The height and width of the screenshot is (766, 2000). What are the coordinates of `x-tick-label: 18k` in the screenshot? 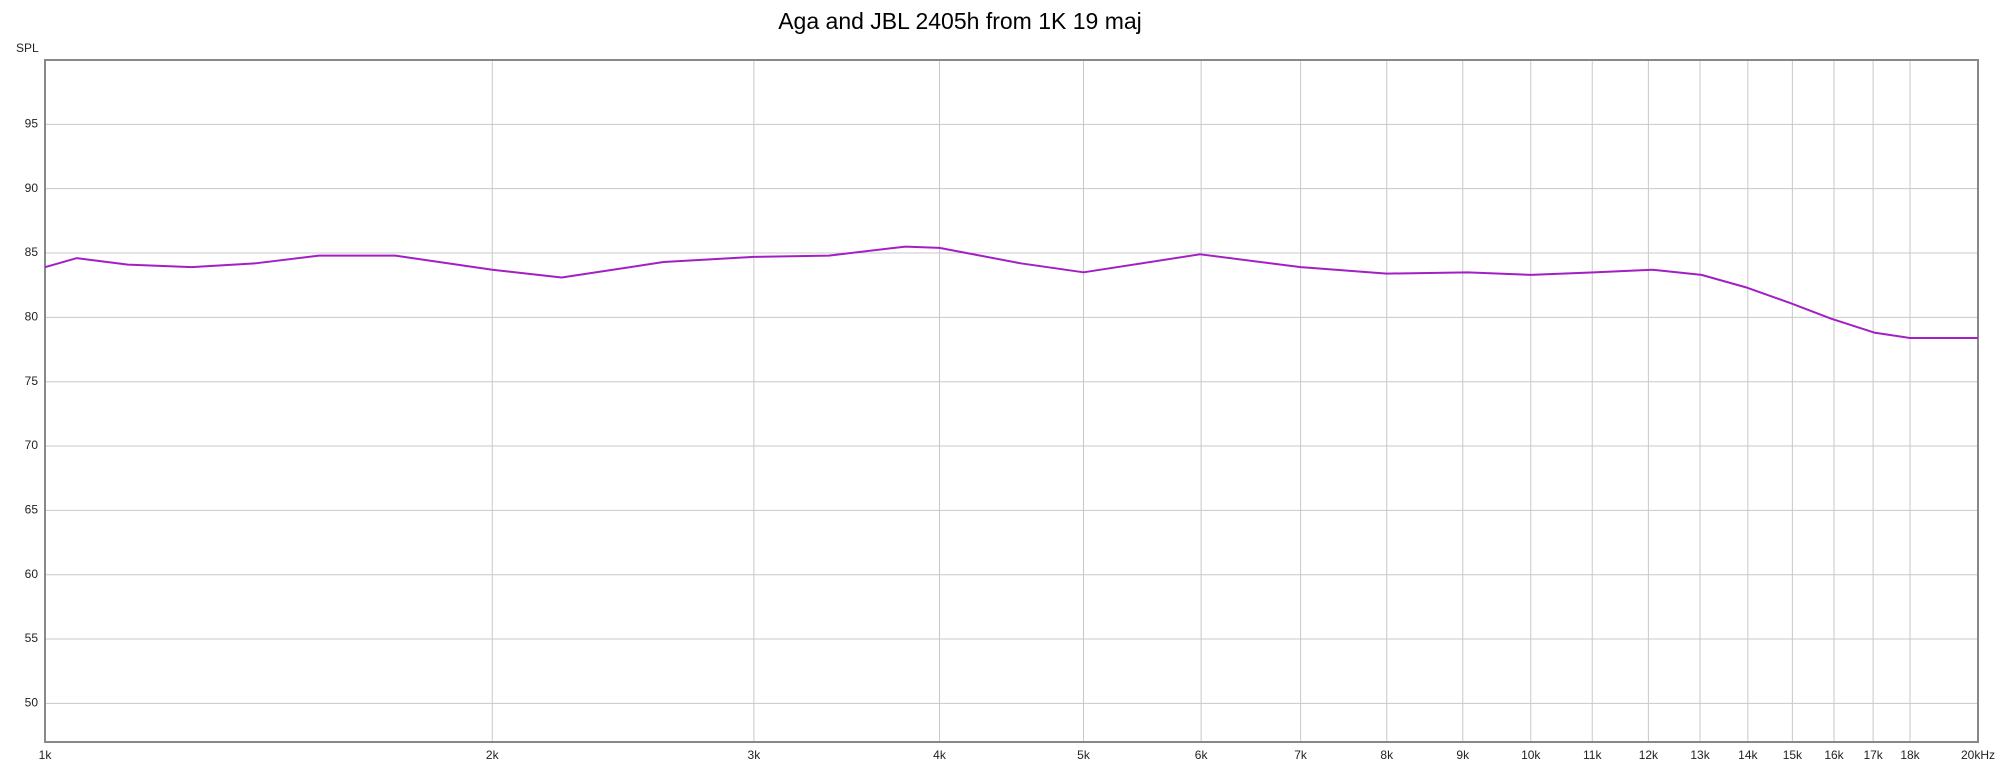 It's located at (1910, 755).